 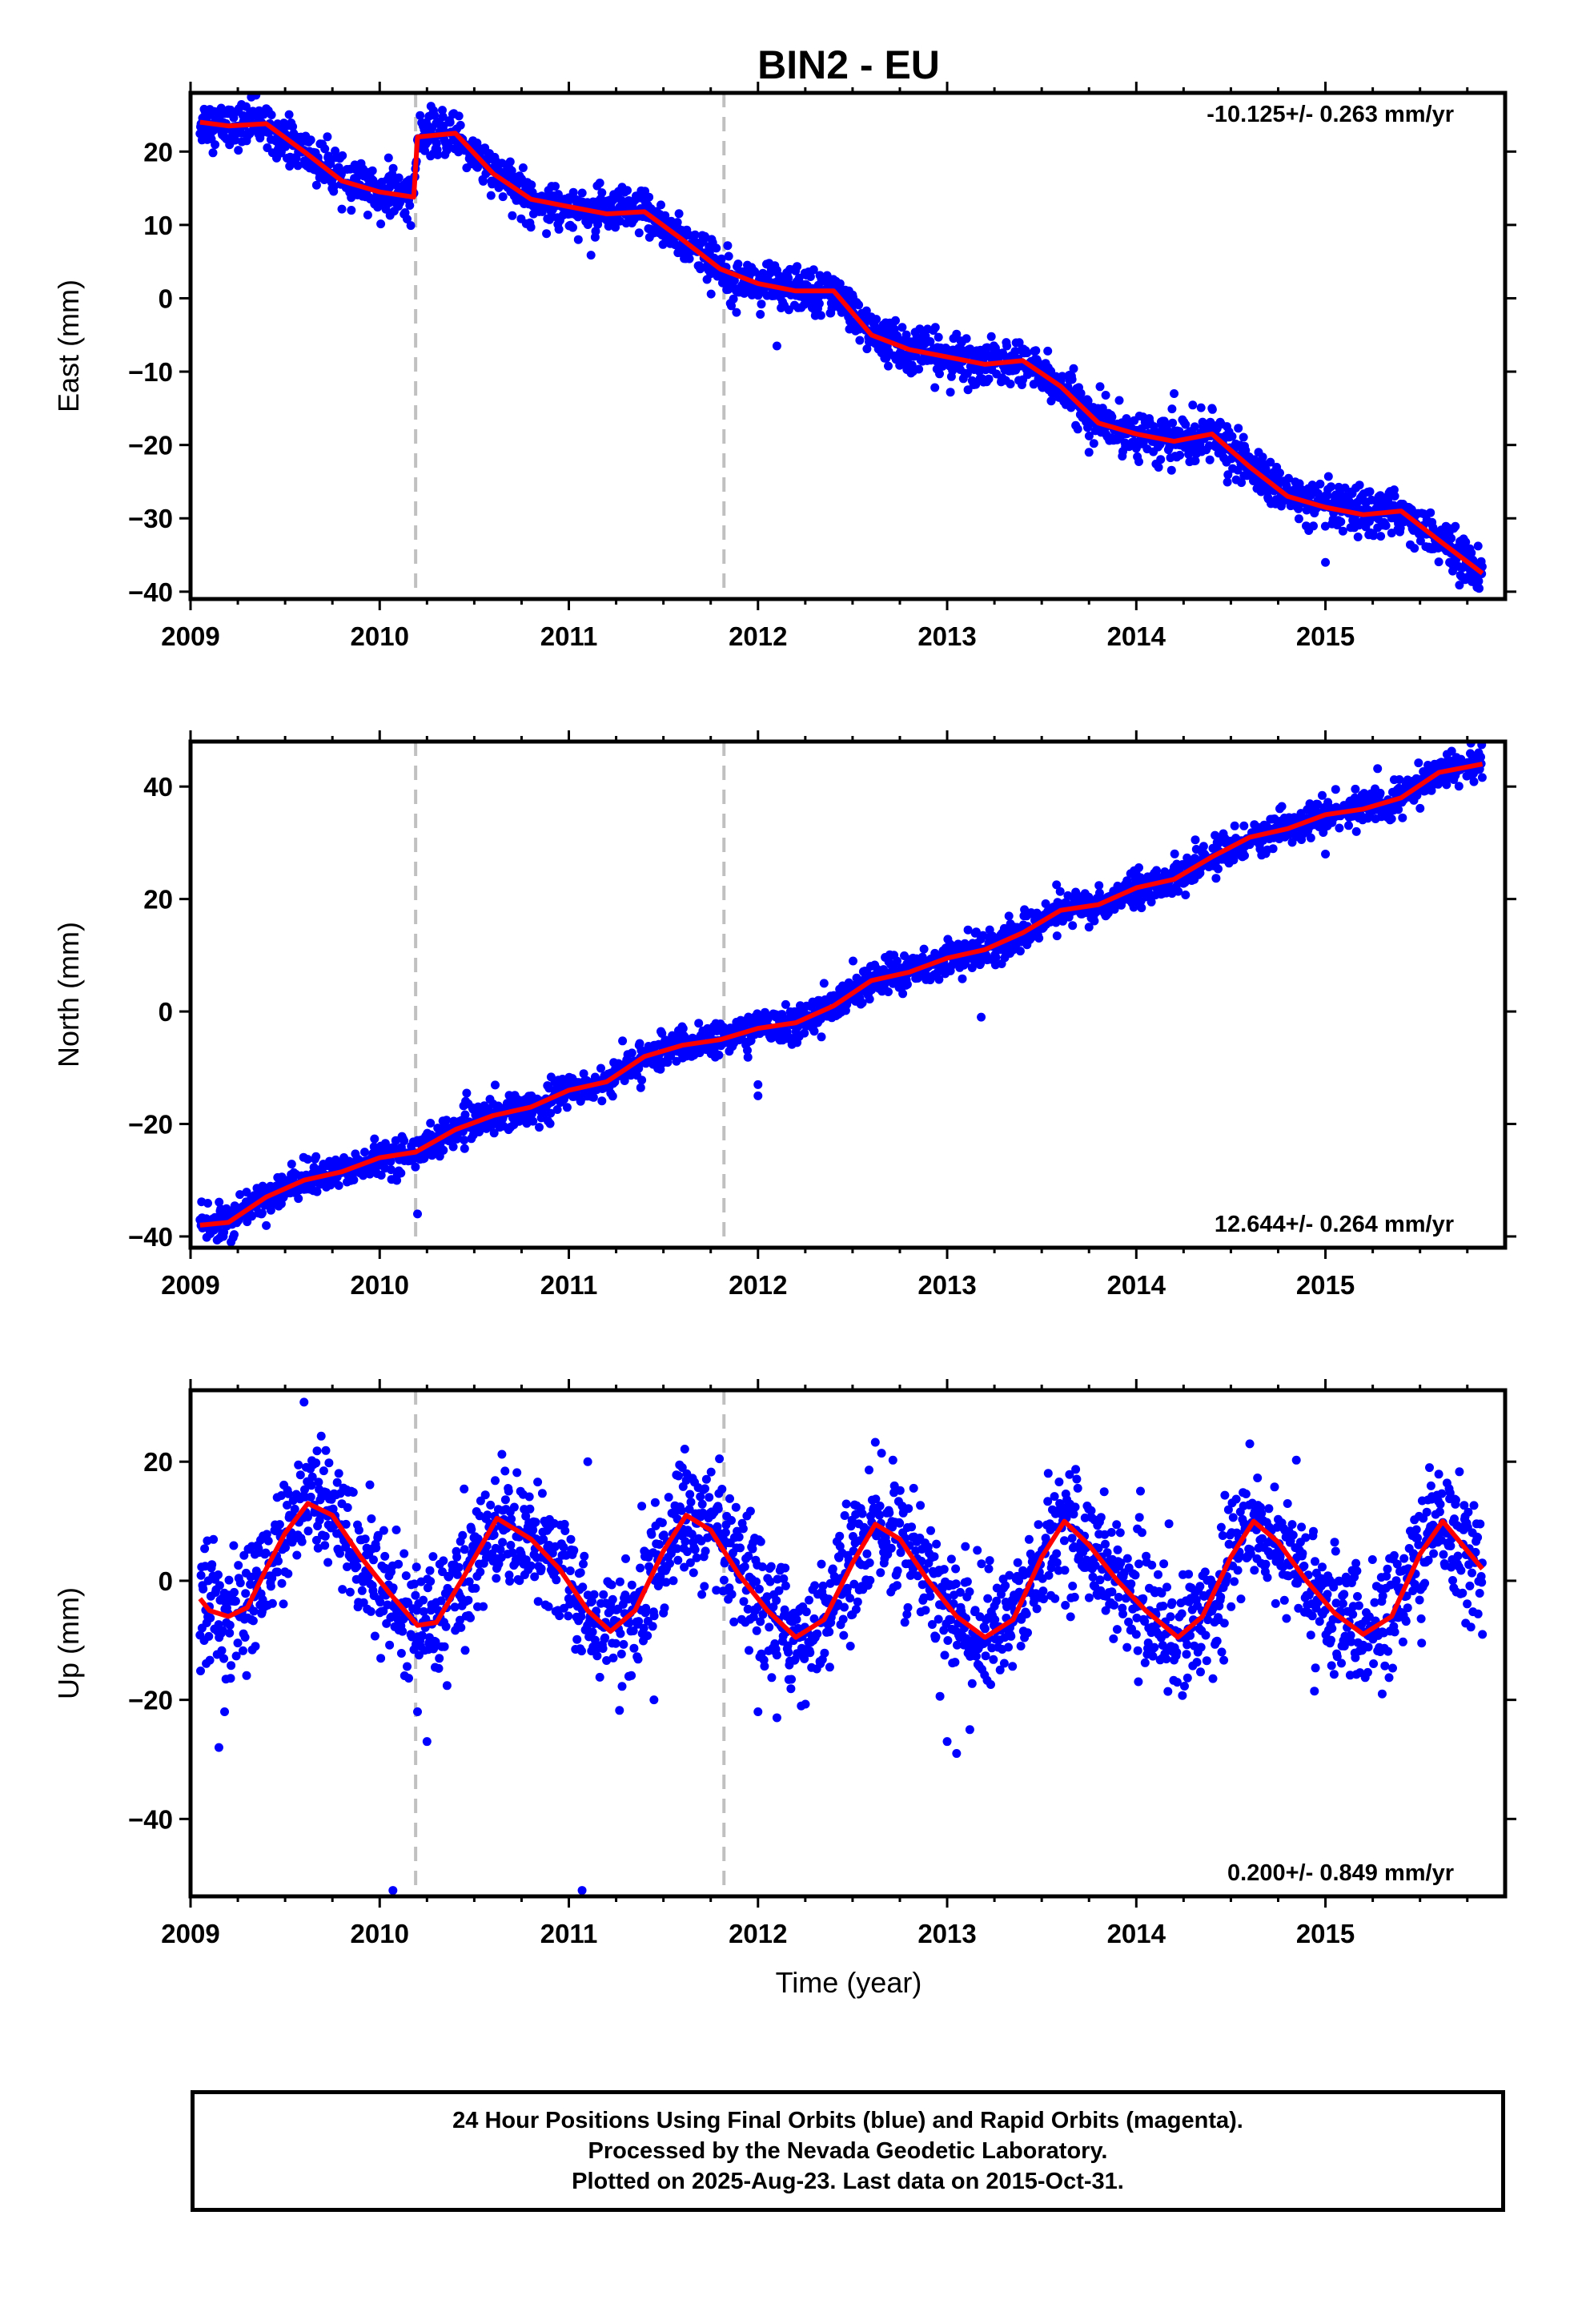 I want to click on east-rate-annotation: -10.125+/- 0.263 mm/yr, so click(x=1330, y=114).